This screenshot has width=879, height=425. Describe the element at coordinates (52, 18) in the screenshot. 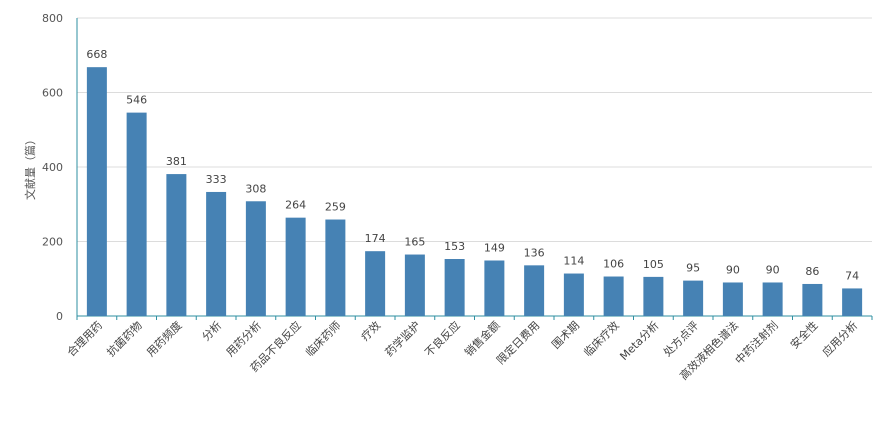

I see `y-tick-label: 800` at that location.